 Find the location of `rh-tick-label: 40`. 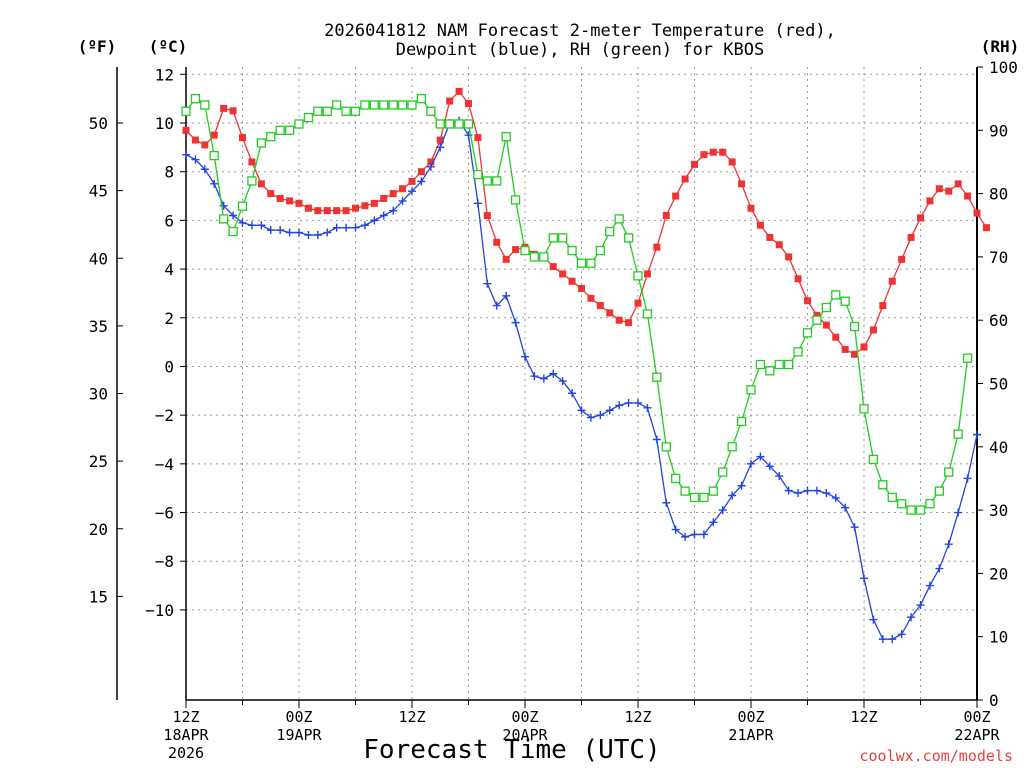

rh-tick-label: 40 is located at coordinates (998, 447).